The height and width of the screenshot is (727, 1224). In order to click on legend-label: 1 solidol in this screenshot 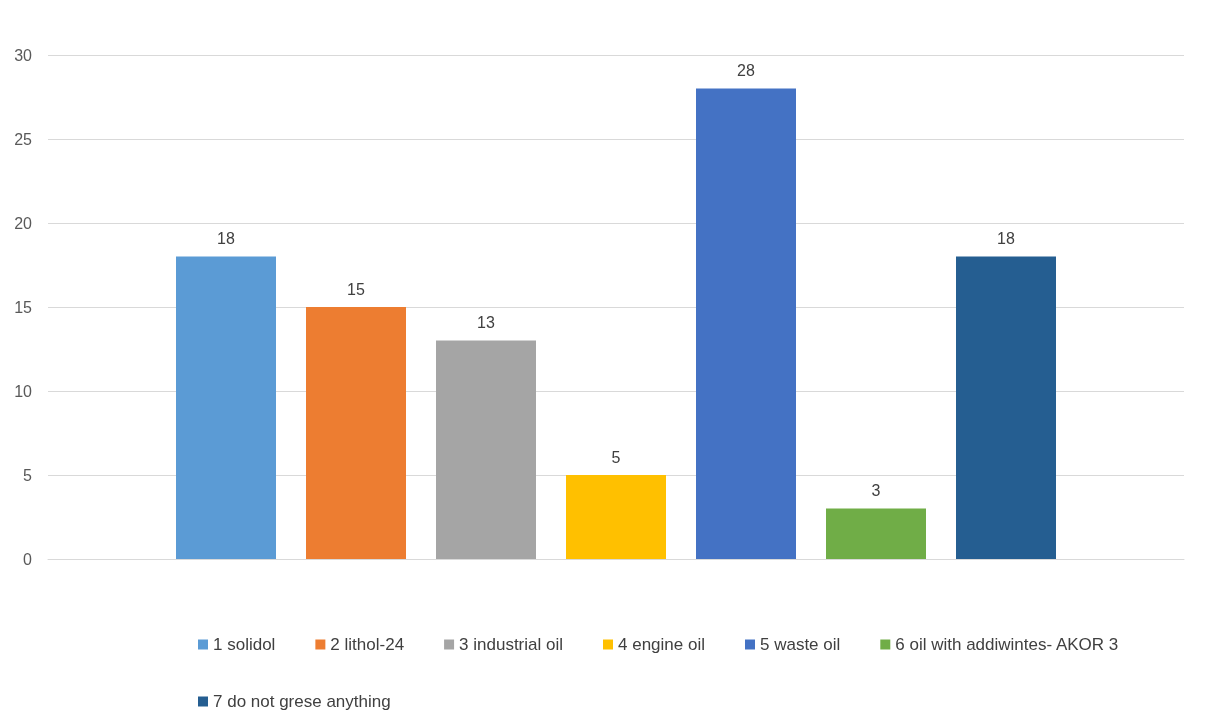, I will do `click(244, 644)`.